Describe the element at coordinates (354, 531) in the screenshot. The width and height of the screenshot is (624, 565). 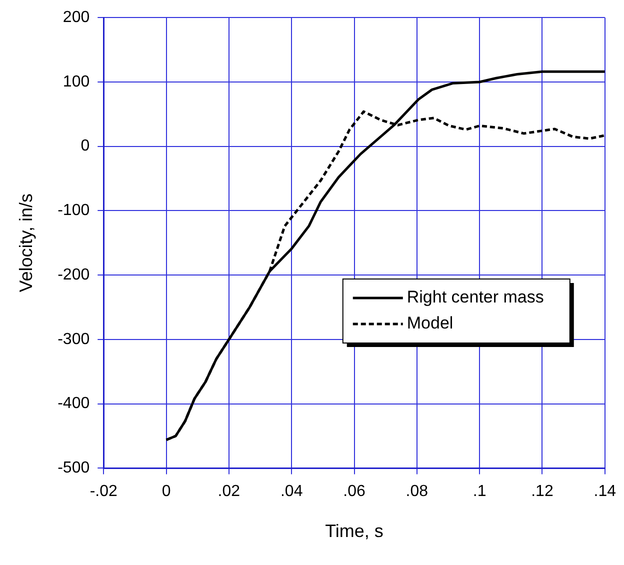
I see `x-axis-title: Time, s` at that location.